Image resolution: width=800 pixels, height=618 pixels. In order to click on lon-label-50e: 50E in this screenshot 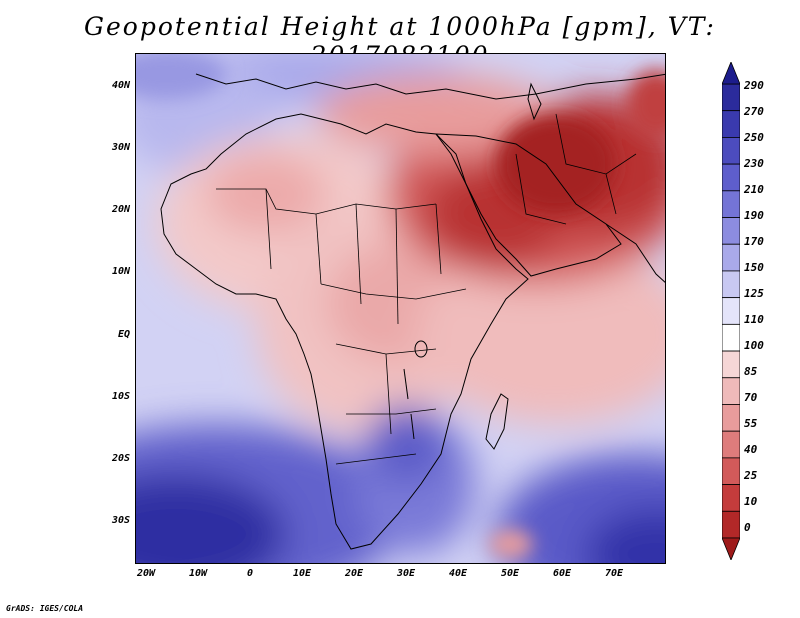, I will do `click(510, 573)`.